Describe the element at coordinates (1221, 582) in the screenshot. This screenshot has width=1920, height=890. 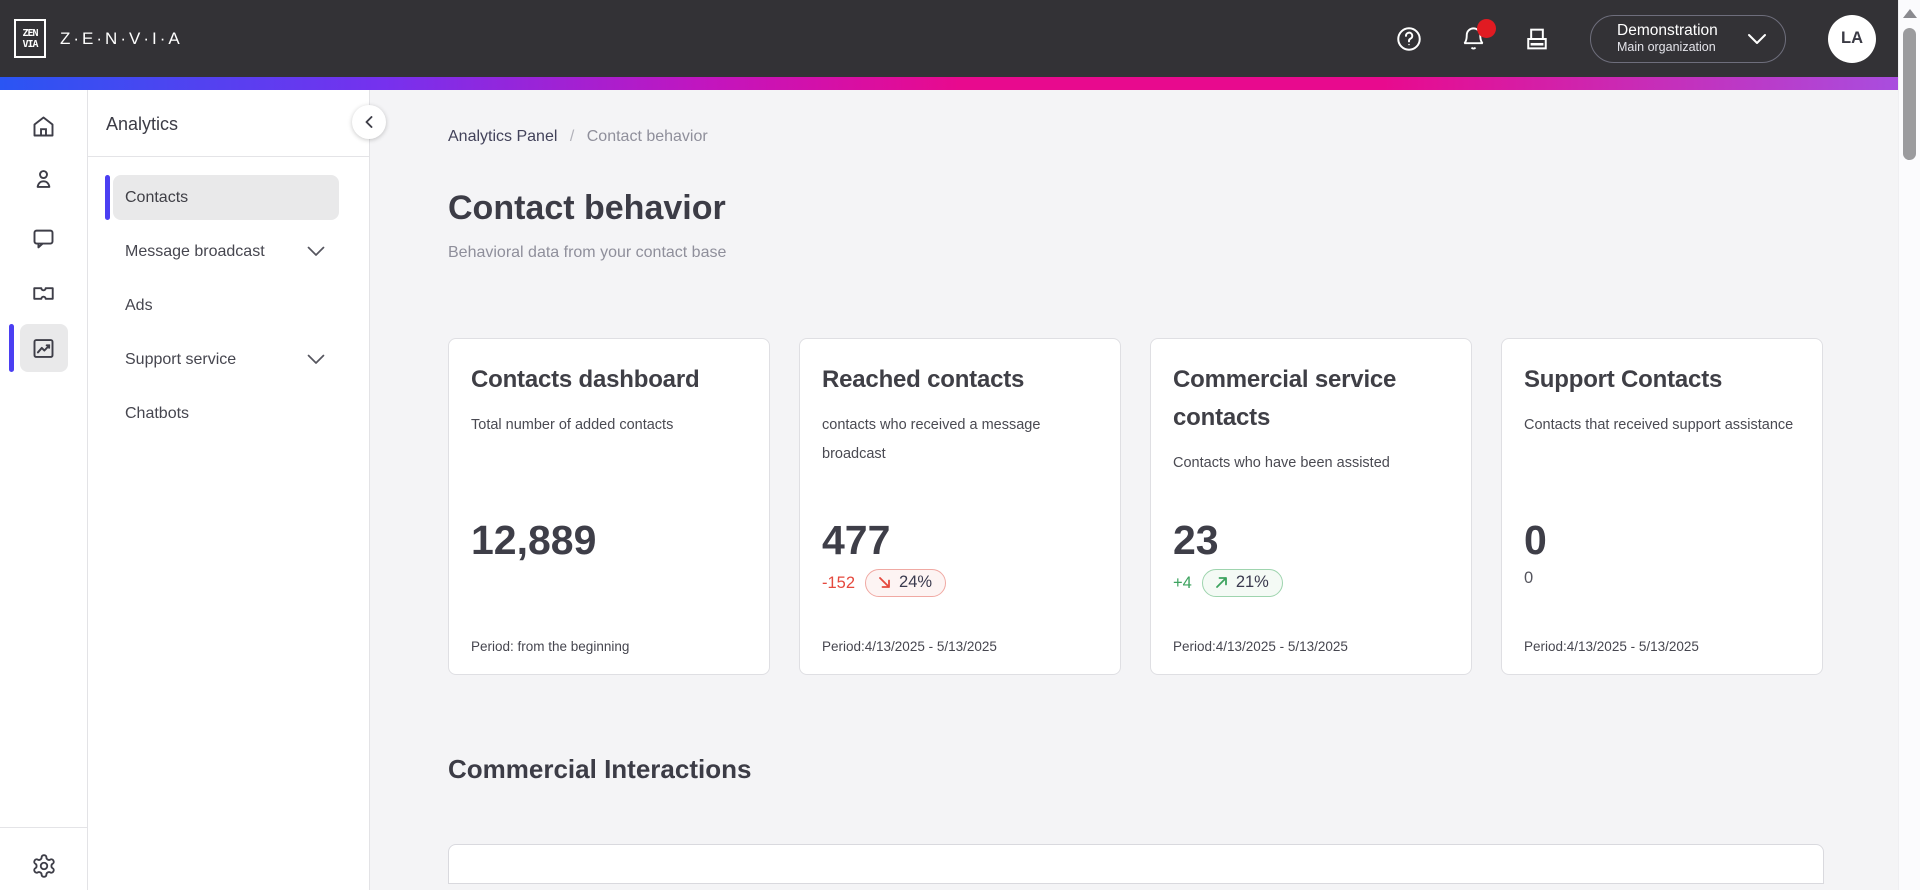
I see `arrow-up-right-icon` at that location.